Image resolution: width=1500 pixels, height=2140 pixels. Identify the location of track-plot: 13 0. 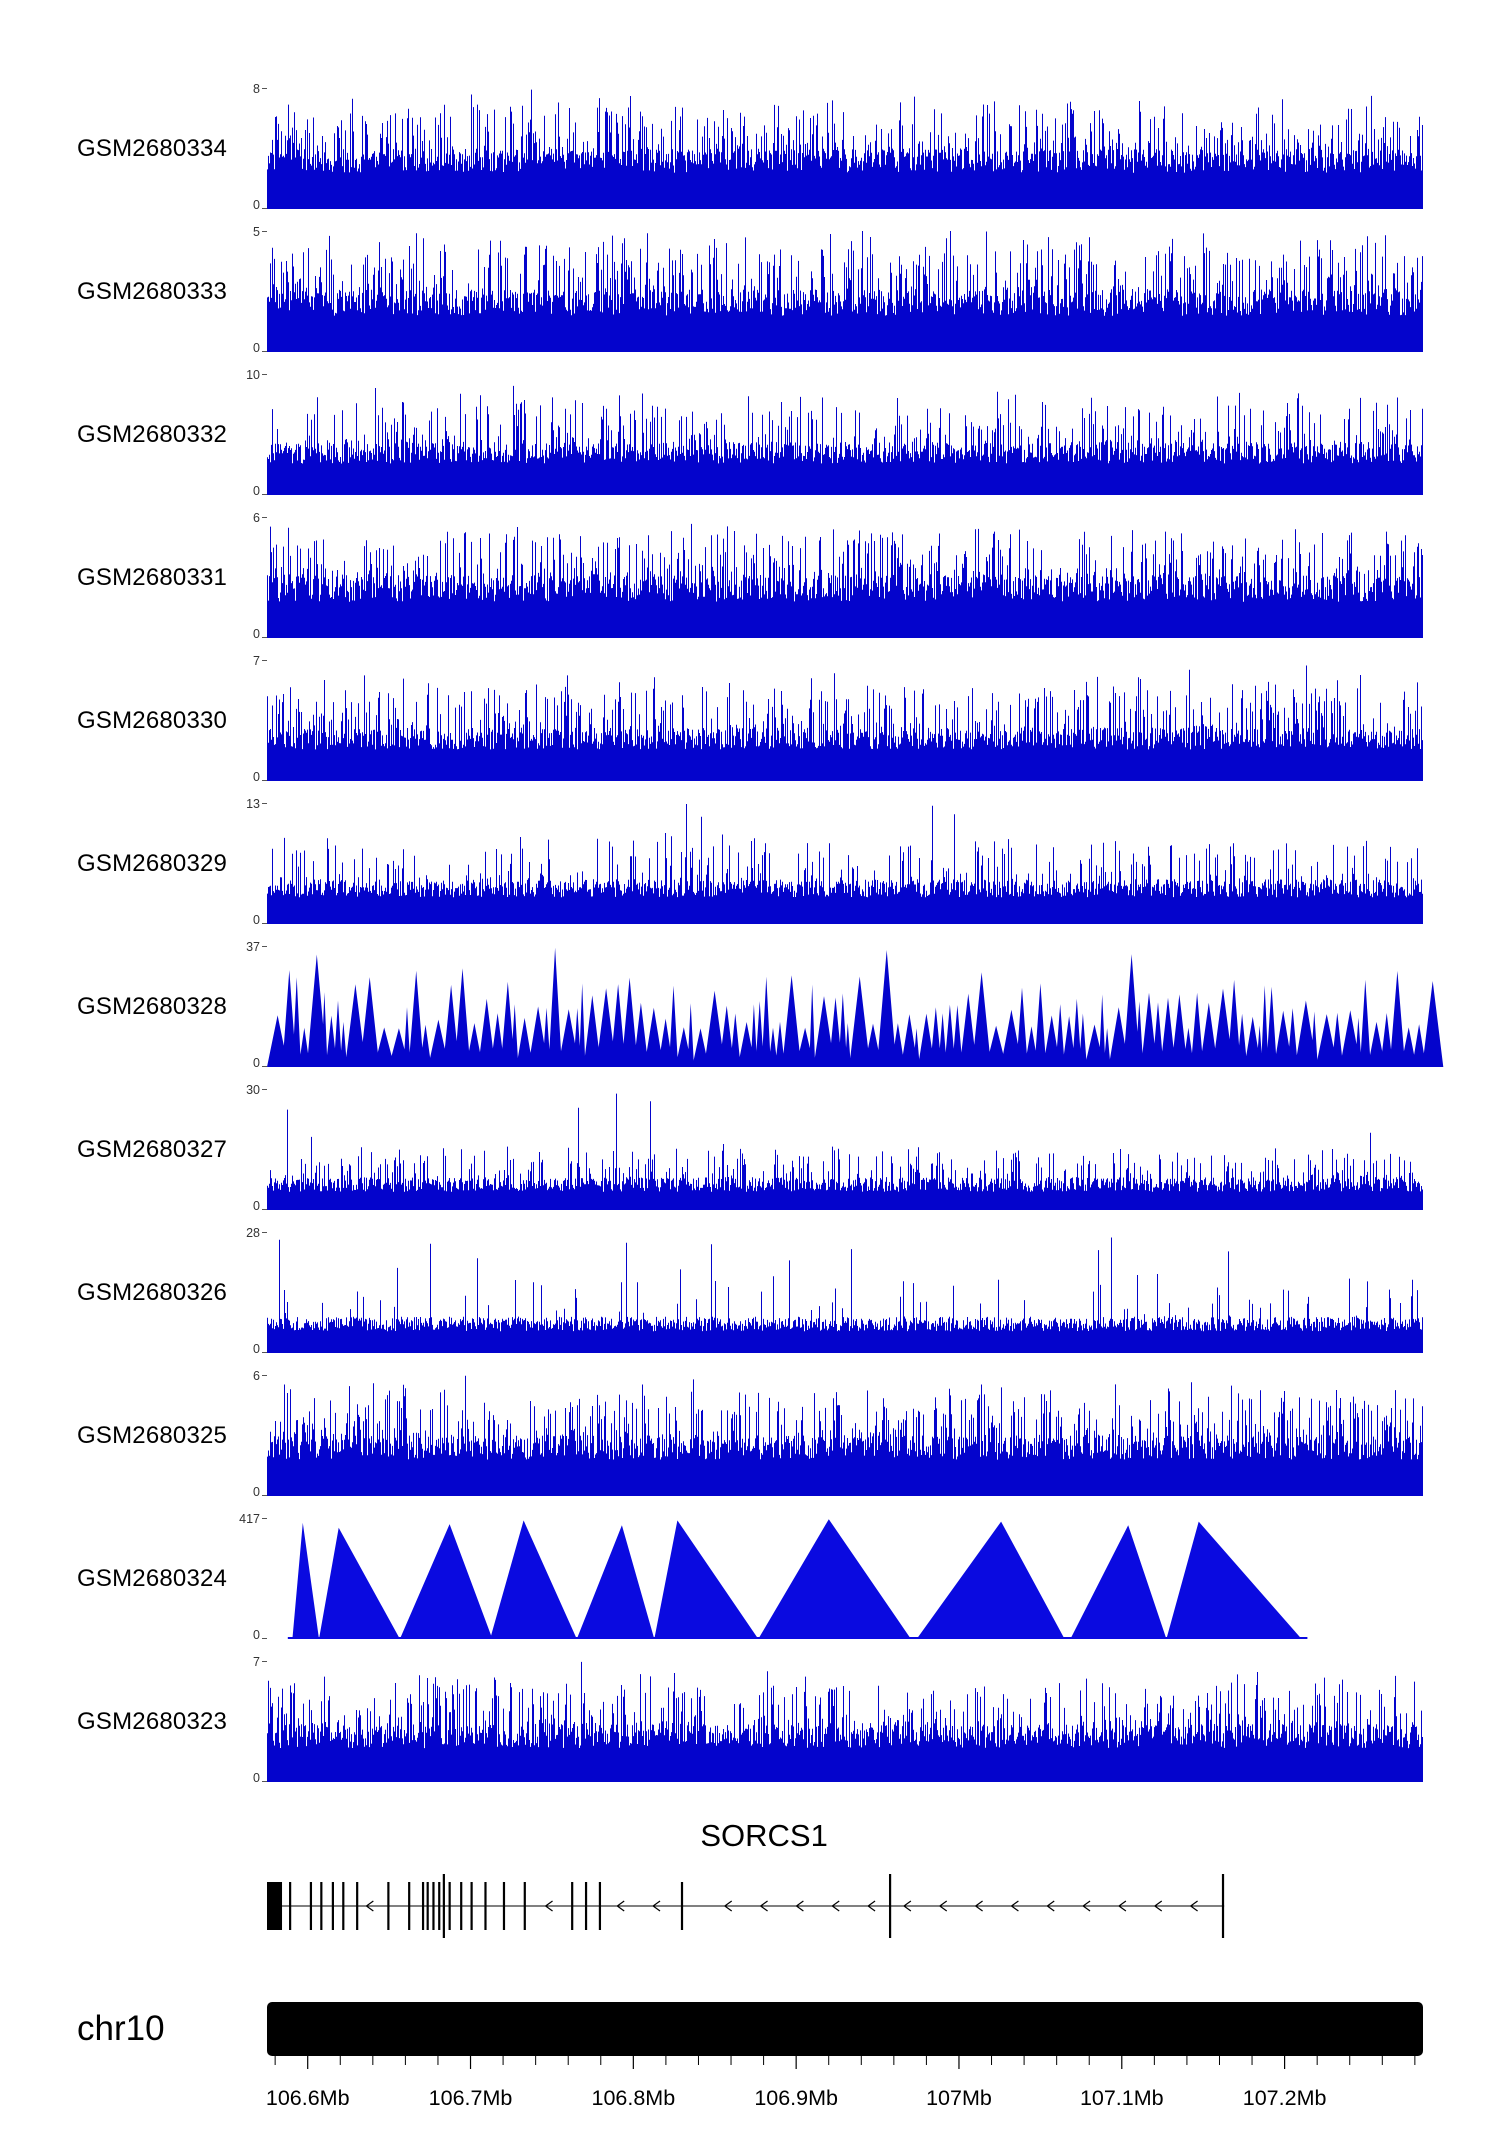
(834, 862).